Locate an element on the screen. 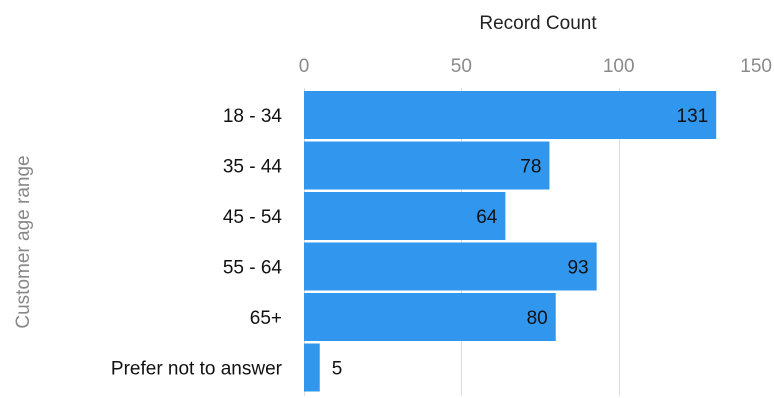  x-axis-title: Record Count is located at coordinates (538, 23).